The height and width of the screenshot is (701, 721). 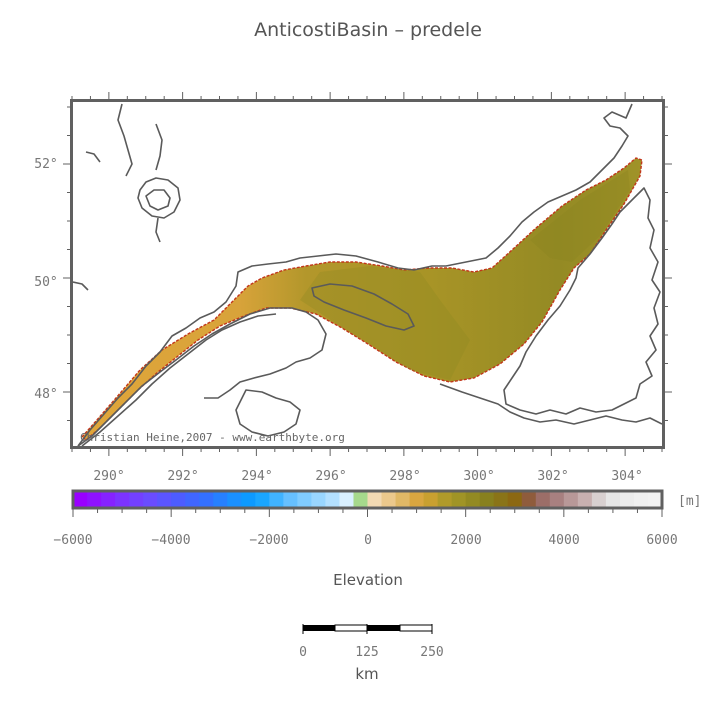 I want to click on lon-label-296: 296°, so click(x=330, y=476).